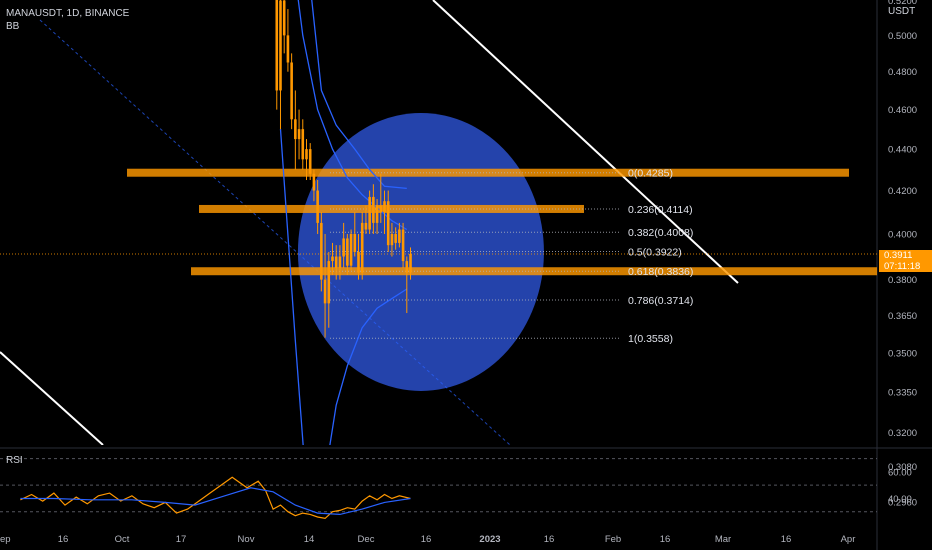 The image size is (932, 550). What do you see at coordinates (343, 287) in the screenshot?
I see `bb-lower-line` at bounding box center [343, 287].